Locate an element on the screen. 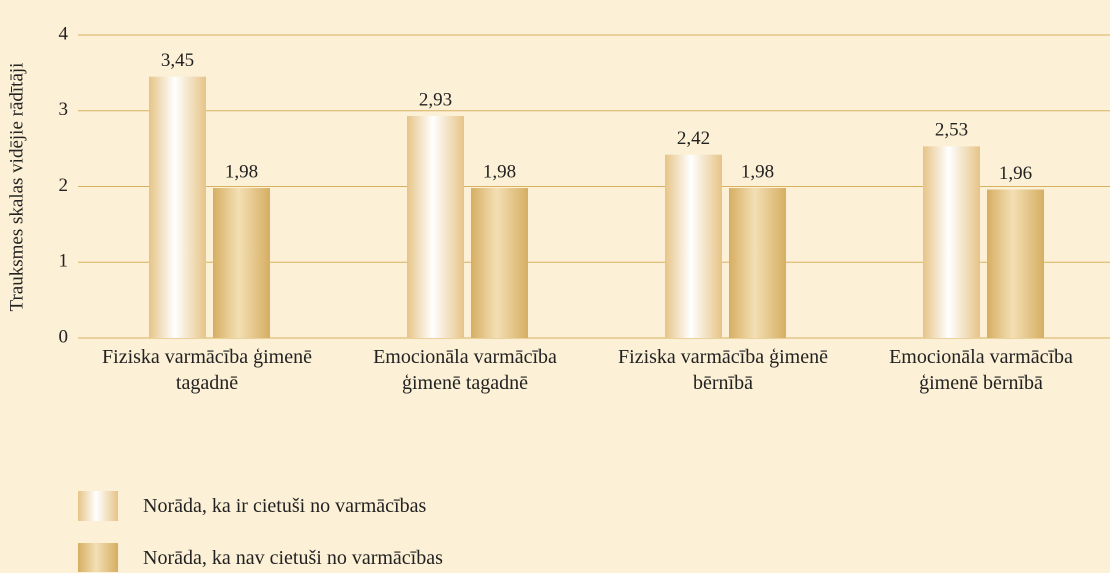 The height and width of the screenshot is (573, 1110). y-tick-label: 3 is located at coordinates (64, 109).